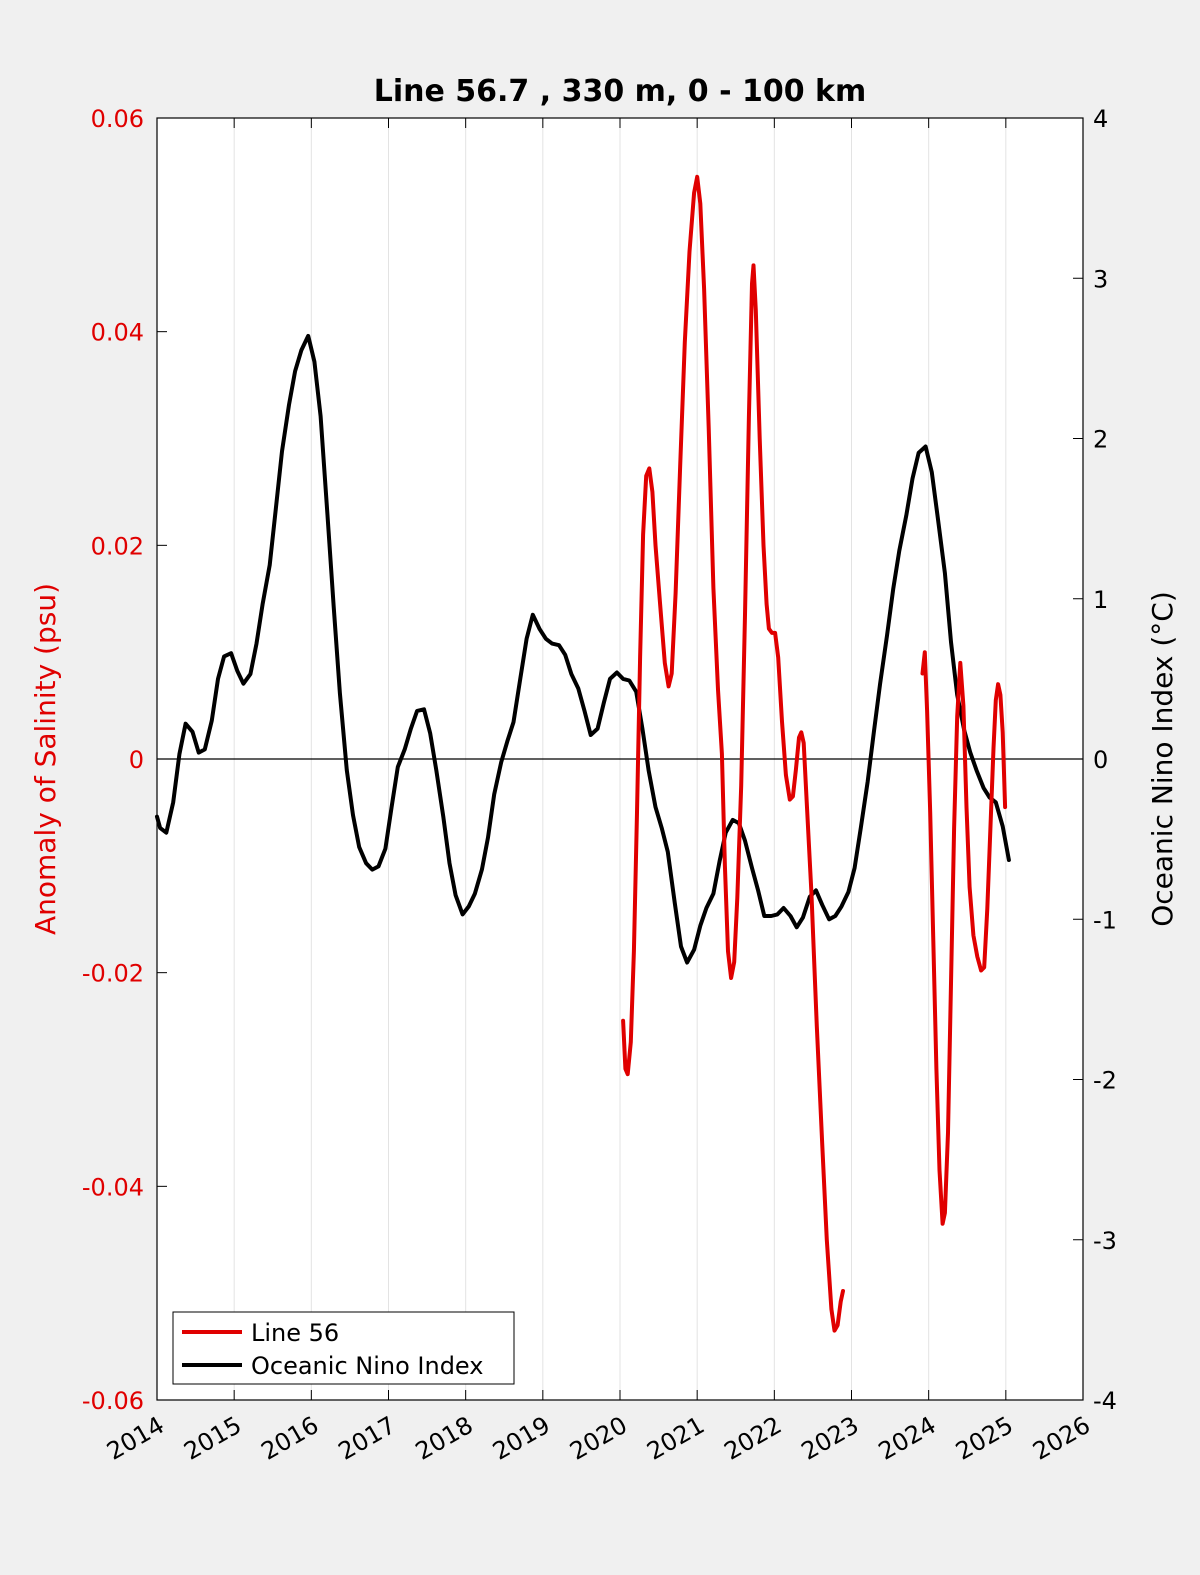 The width and height of the screenshot is (1200, 1575). I want to click on y-tick-label-right: 2, so click(1100, 440).